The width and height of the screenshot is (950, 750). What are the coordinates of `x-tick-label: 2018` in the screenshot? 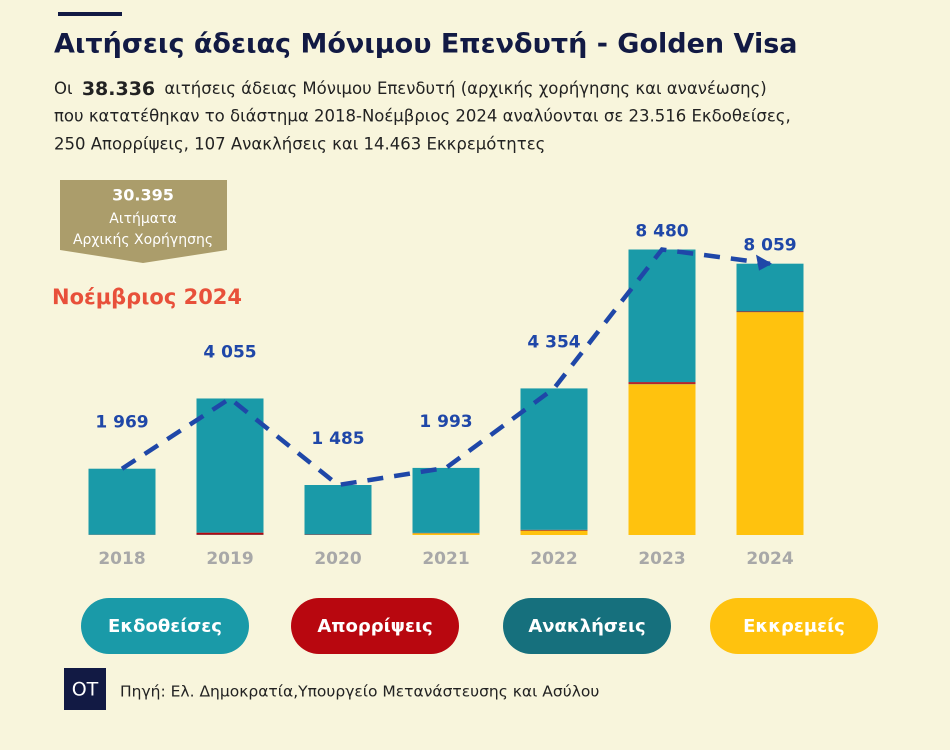 It's located at (121, 559).